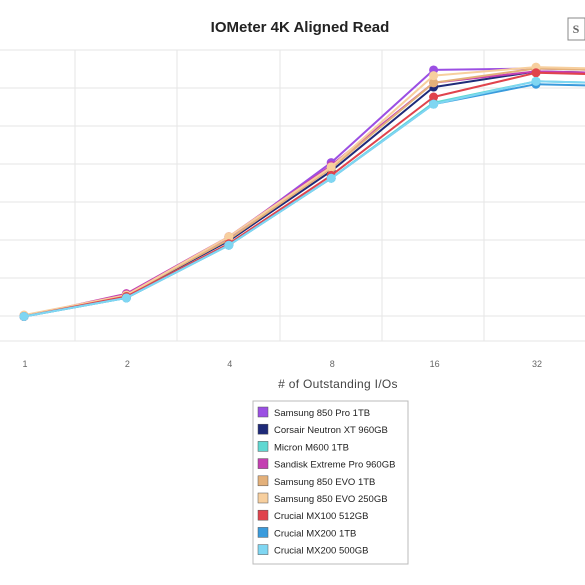 The height and width of the screenshot is (585, 585). I want to click on legend-label-0: Samsung 850 Pro 1TB, so click(322, 413).